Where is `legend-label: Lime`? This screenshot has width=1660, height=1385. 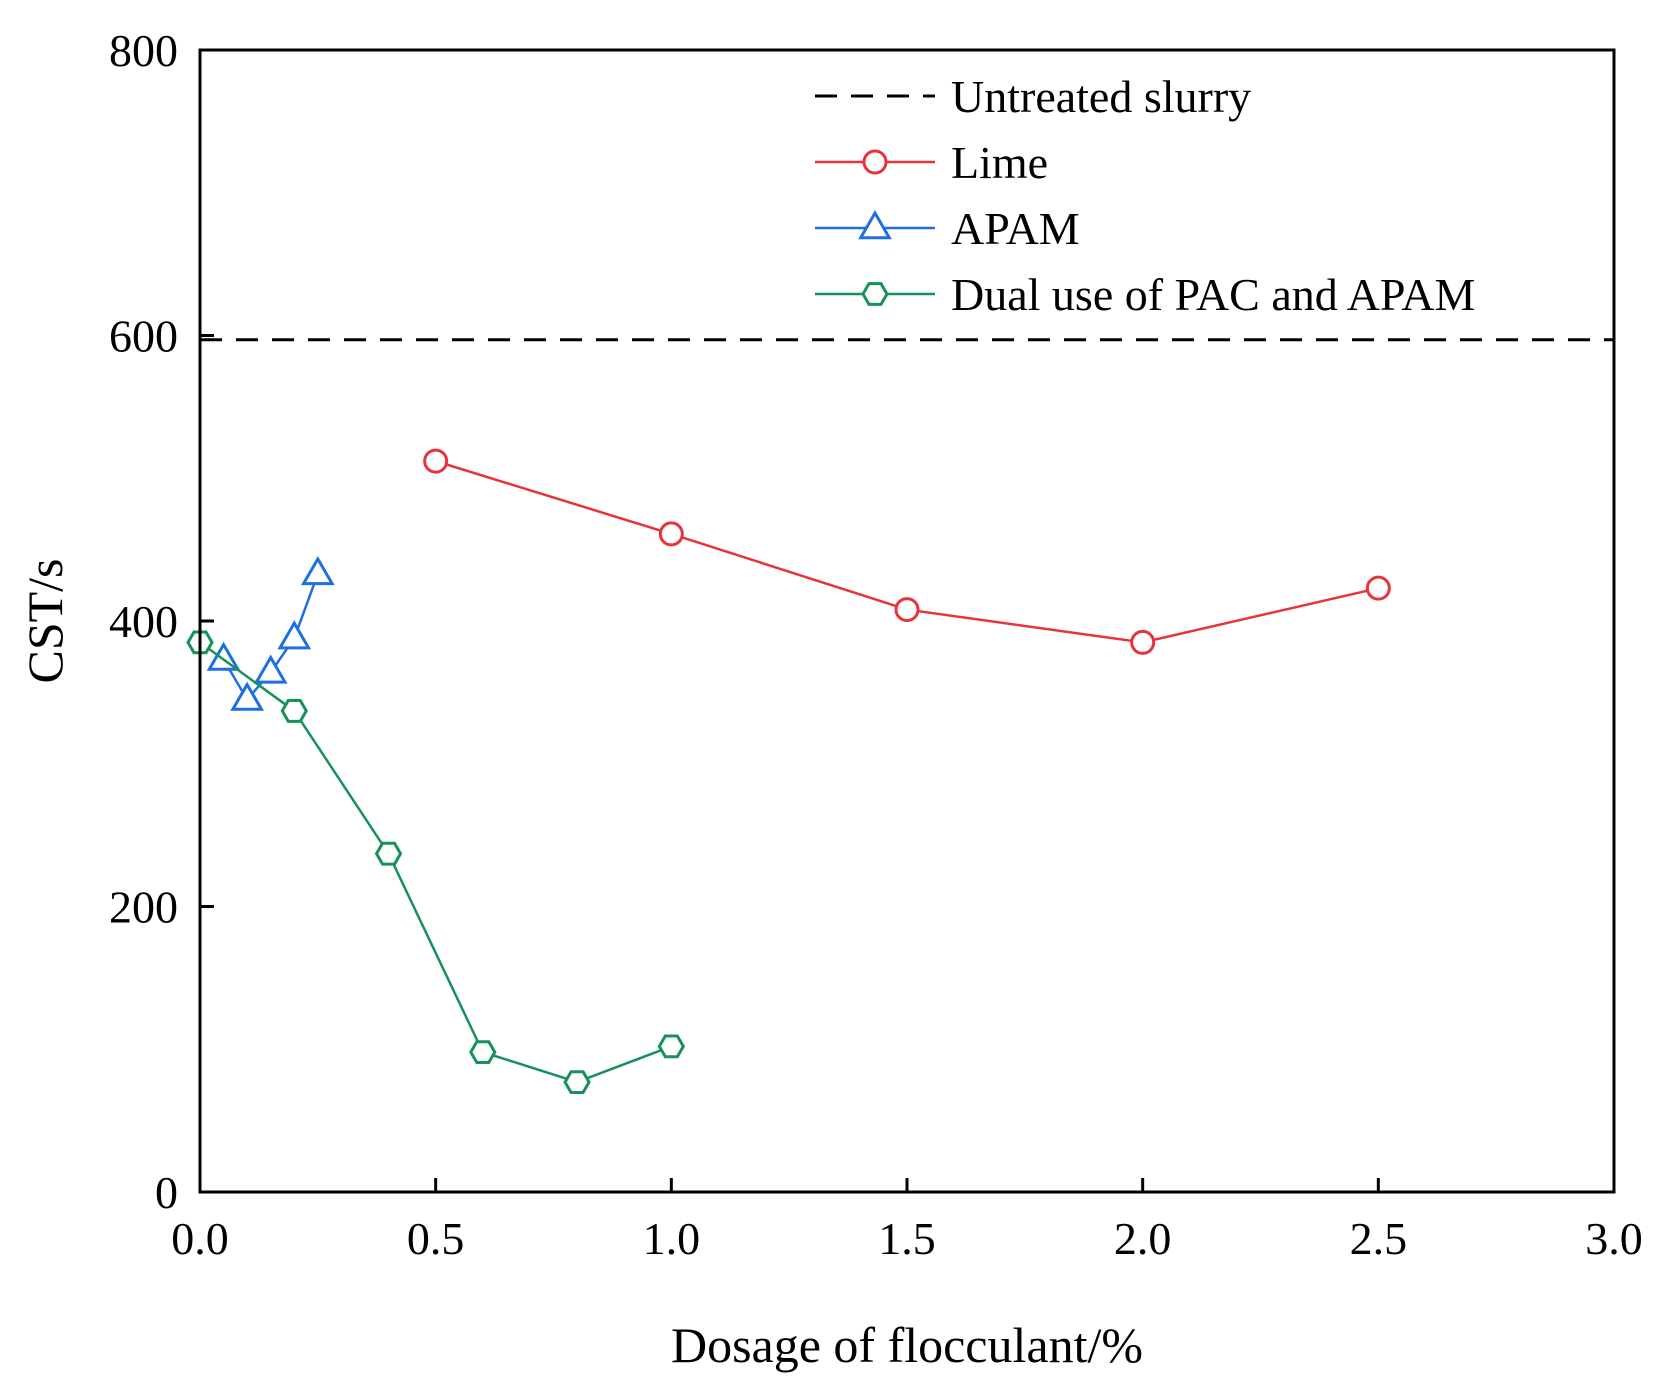
legend-label: Lime is located at coordinates (999, 162).